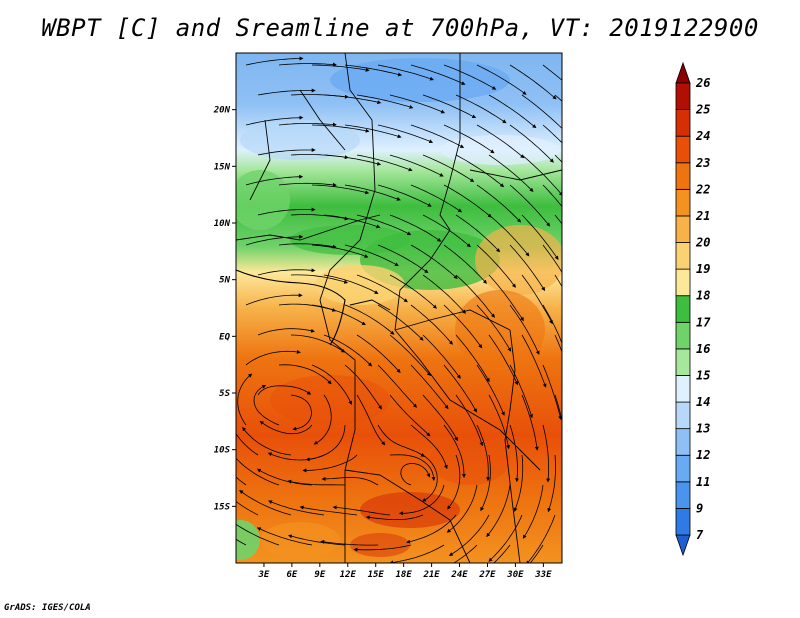 This screenshot has height=618, width=800. Describe the element at coordinates (703, 455) in the screenshot. I see `colorbar-label: 12` at that location.